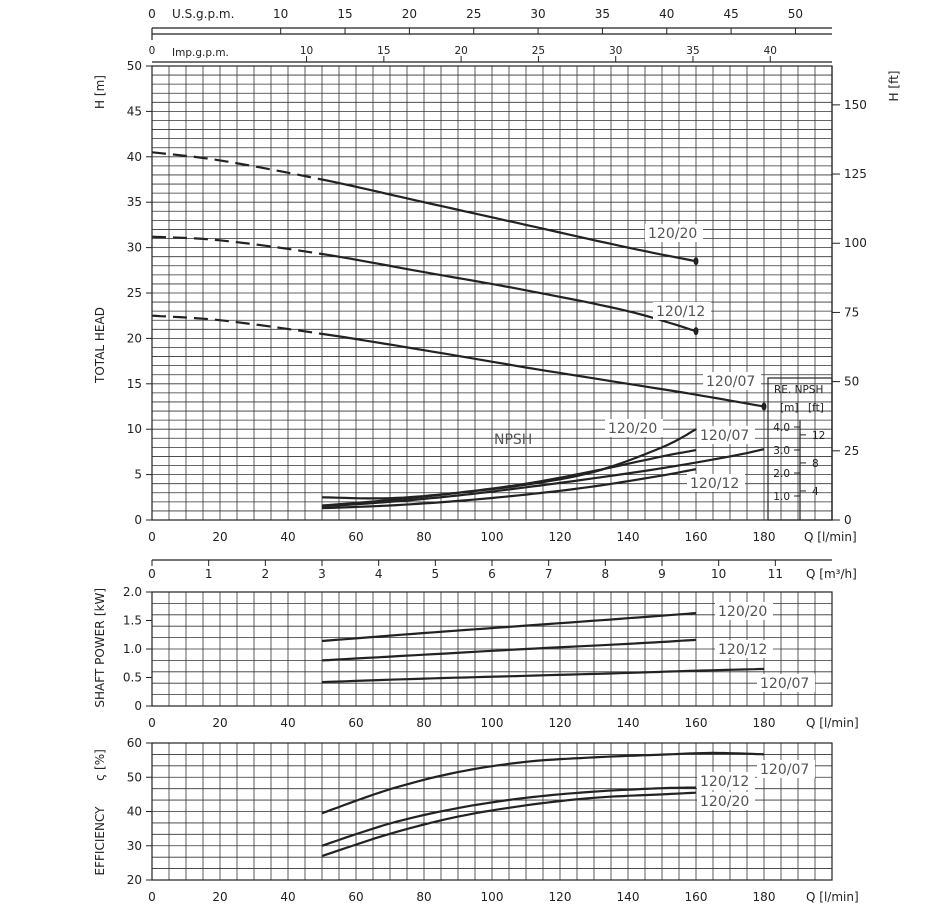 This screenshot has height=920, width=930. I want to click on npsh-m-tick-label: 1.0, so click(781, 497).